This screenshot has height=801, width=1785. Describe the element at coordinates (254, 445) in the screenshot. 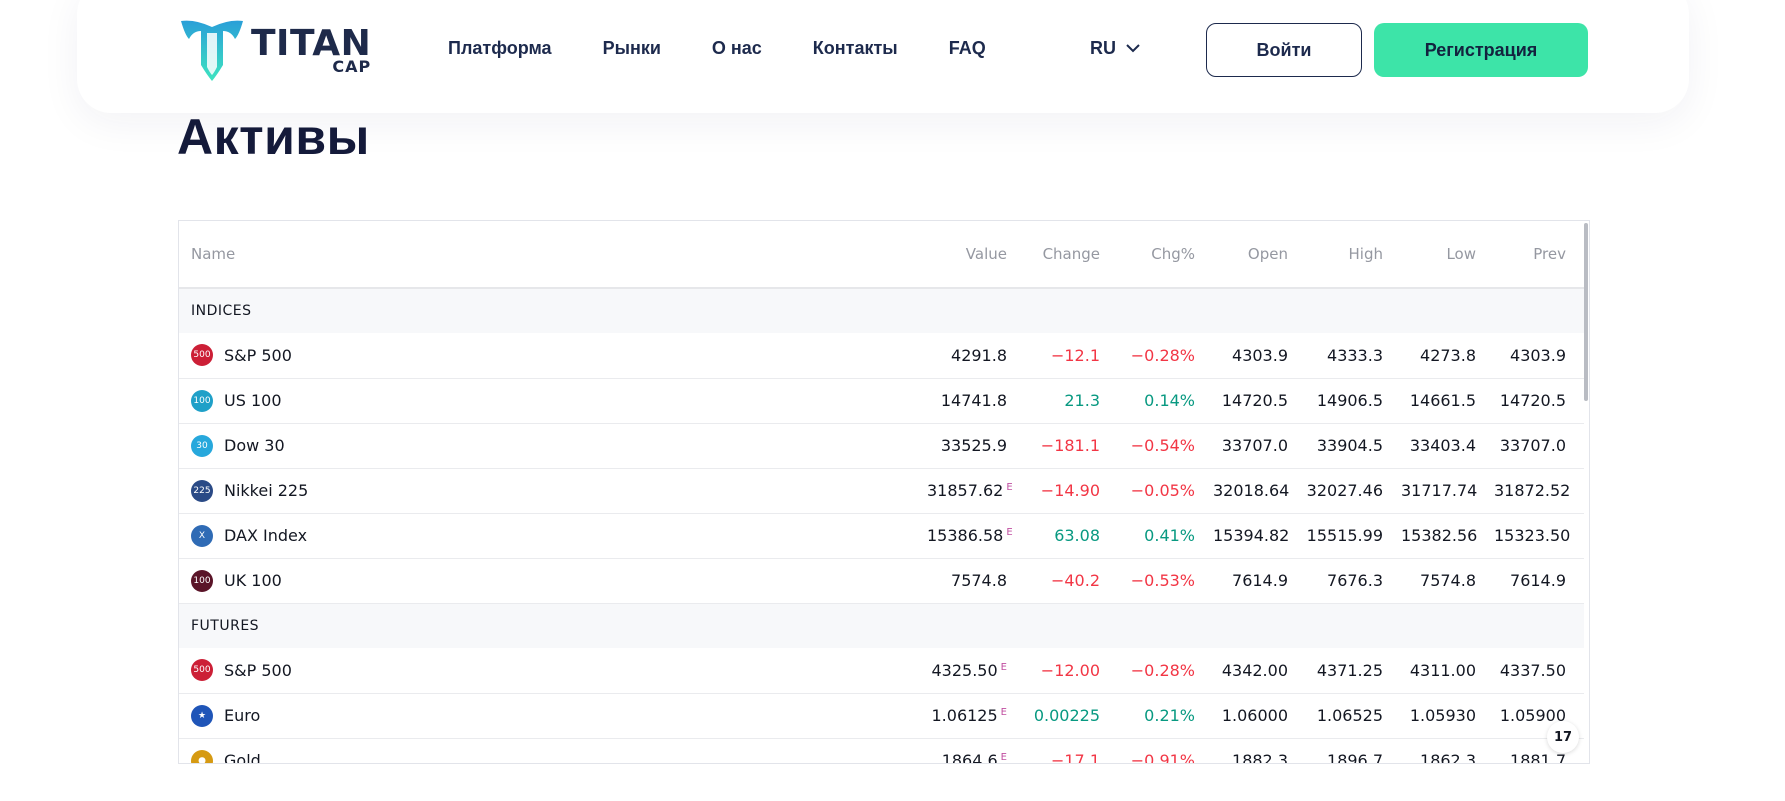

I see `asset-name: Dow 30` at that location.